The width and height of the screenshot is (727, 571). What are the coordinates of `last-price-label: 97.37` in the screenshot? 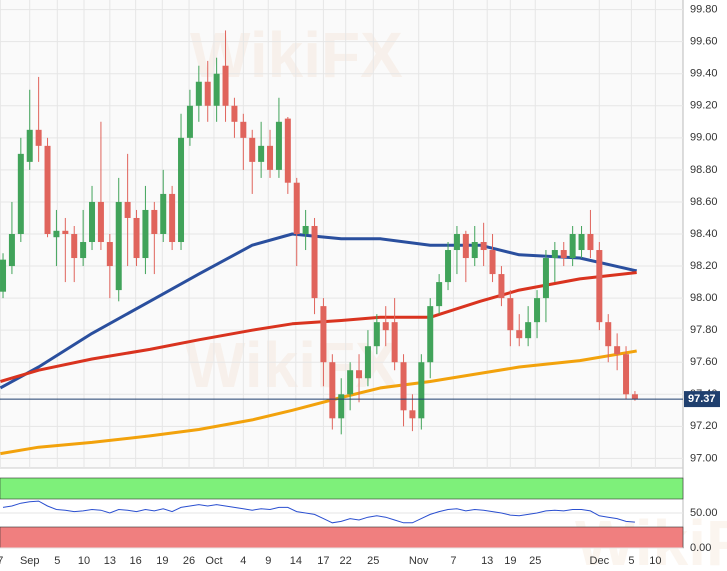 It's located at (702, 399).